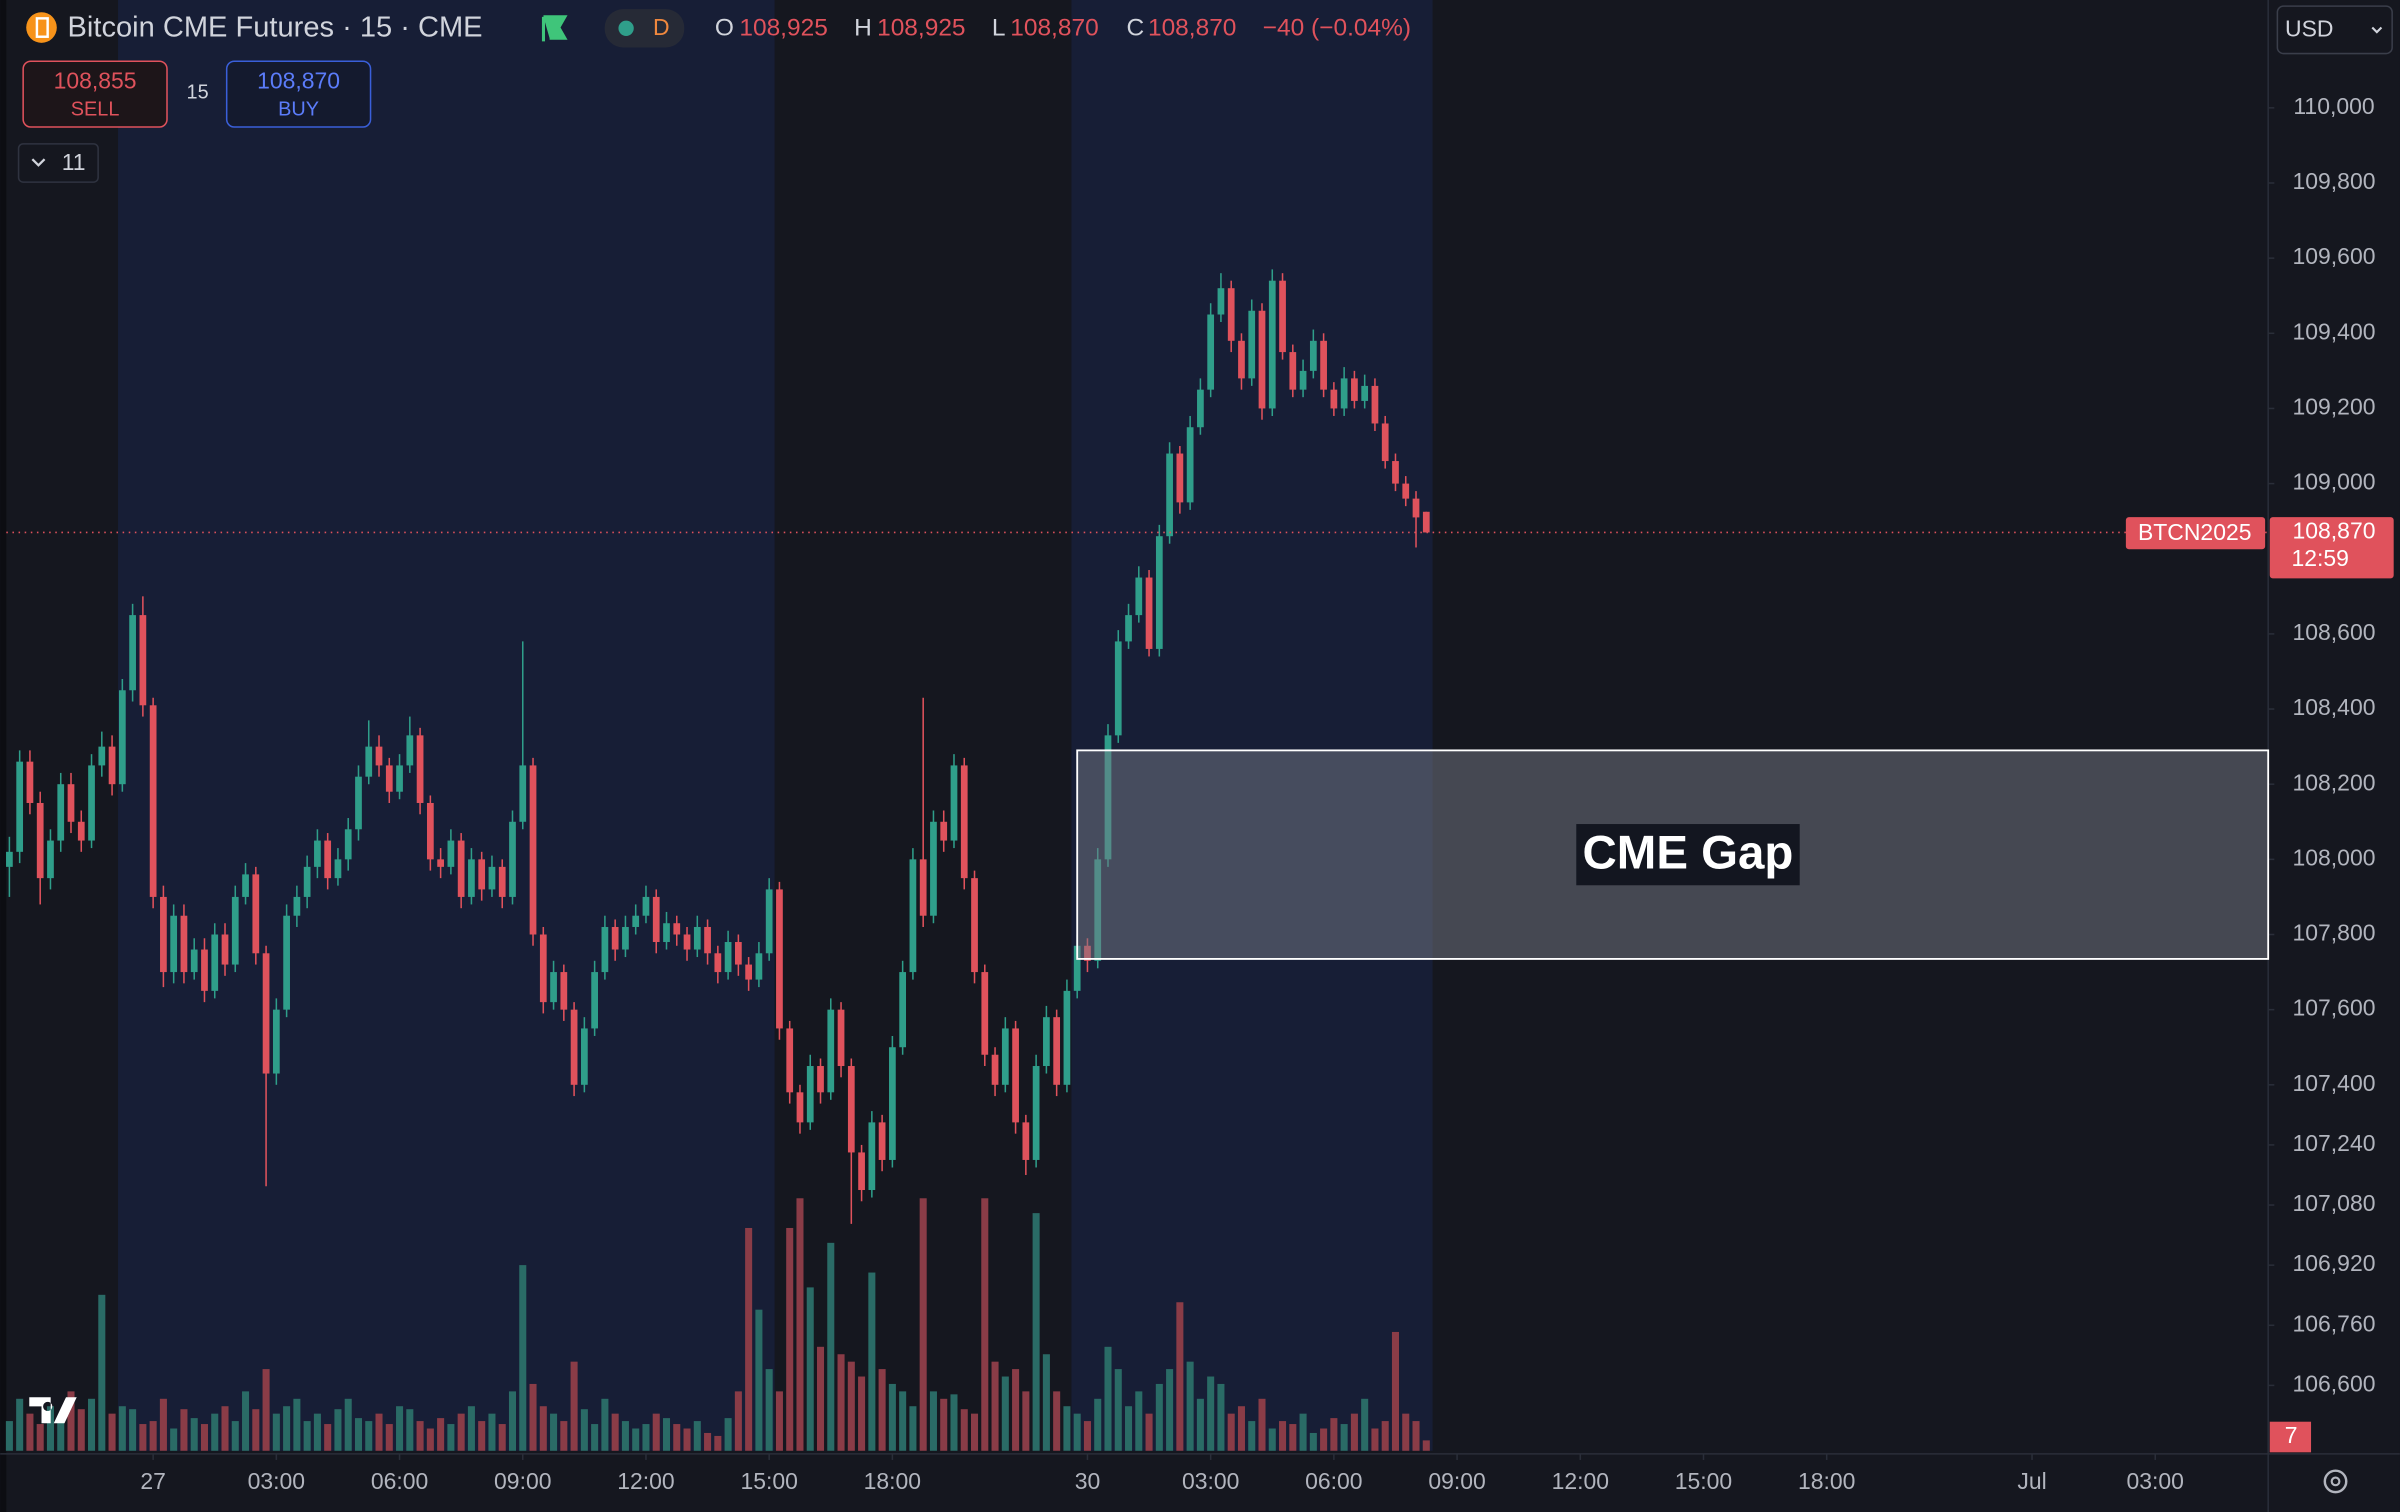 The height and width of the screenshot is (1512, 2400). Describe the element at coordinates (863, 28) in the screenshot. I see `legend-key: H` at that location.